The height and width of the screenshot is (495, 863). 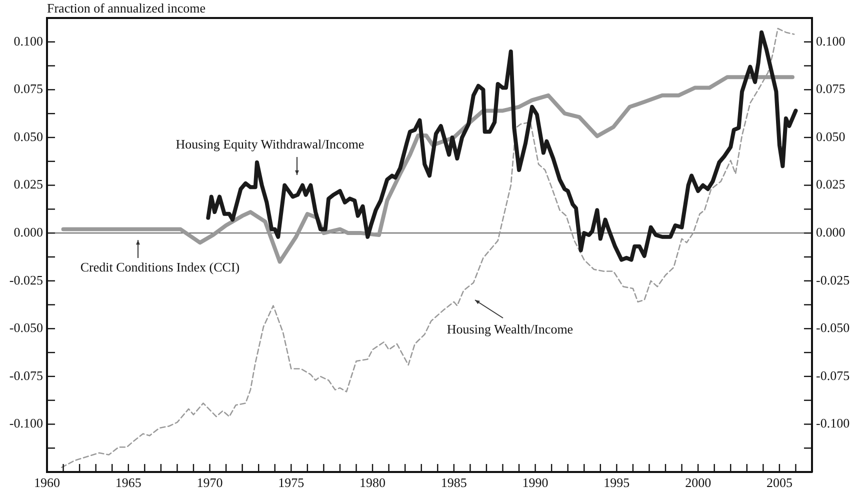 What do you see at coordinates (831, 136) in the screenshot?
I see `y2-tick-label: 0.050` at bounding box center [831, 136].